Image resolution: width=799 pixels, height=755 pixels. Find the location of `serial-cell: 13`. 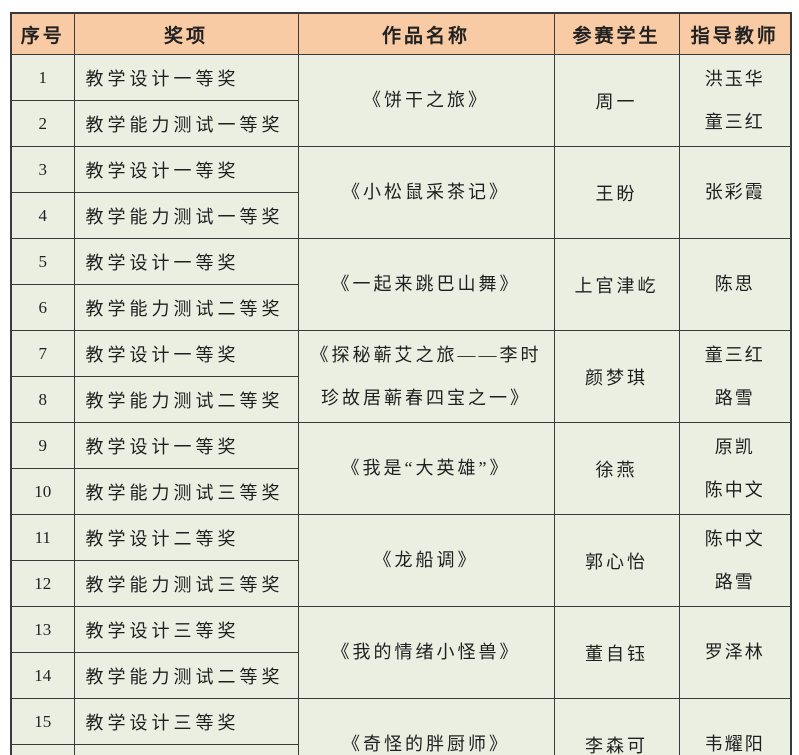

serial-cell: 13 is located at coordinates (42, 629).